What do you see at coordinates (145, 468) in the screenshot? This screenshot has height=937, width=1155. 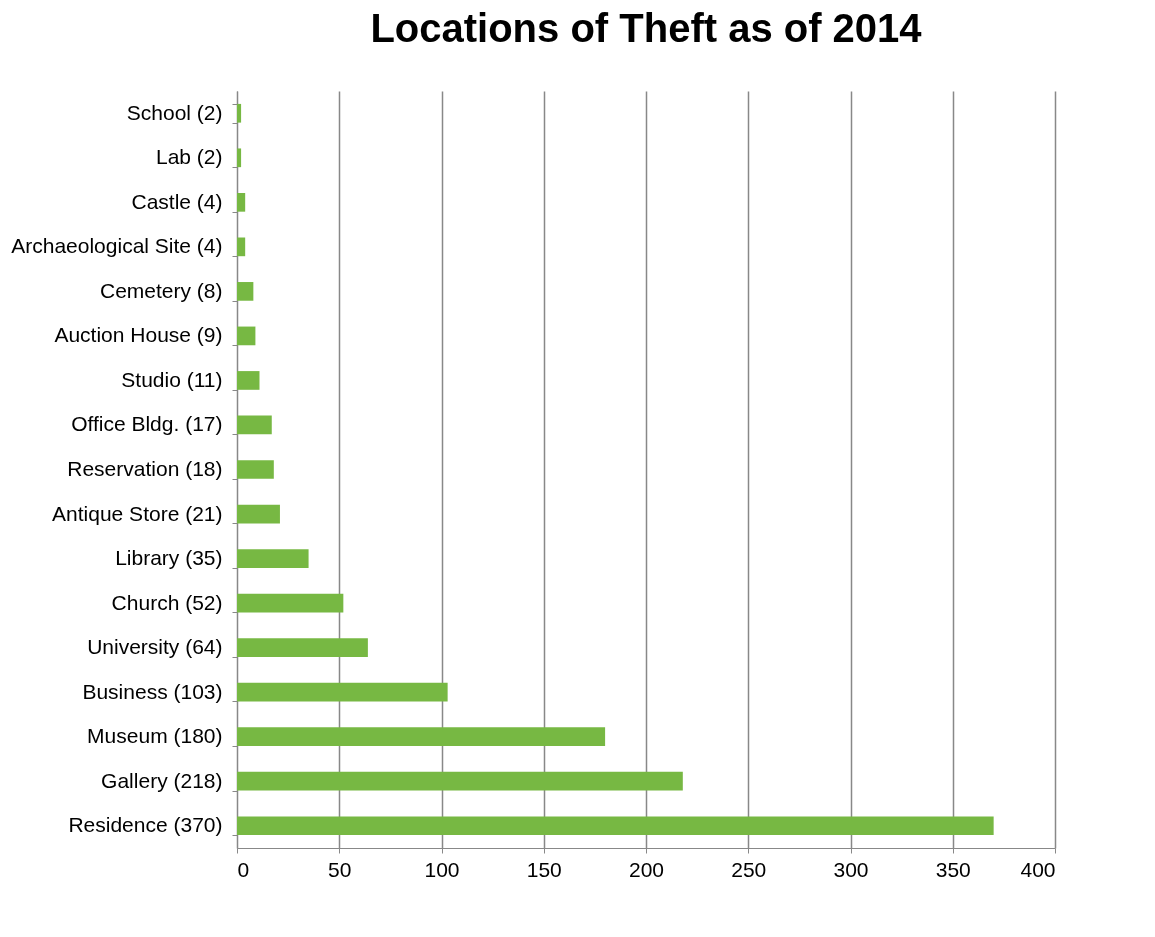 I see `y-tick-label: Reservation (18)` at bounding box center [145, 468].